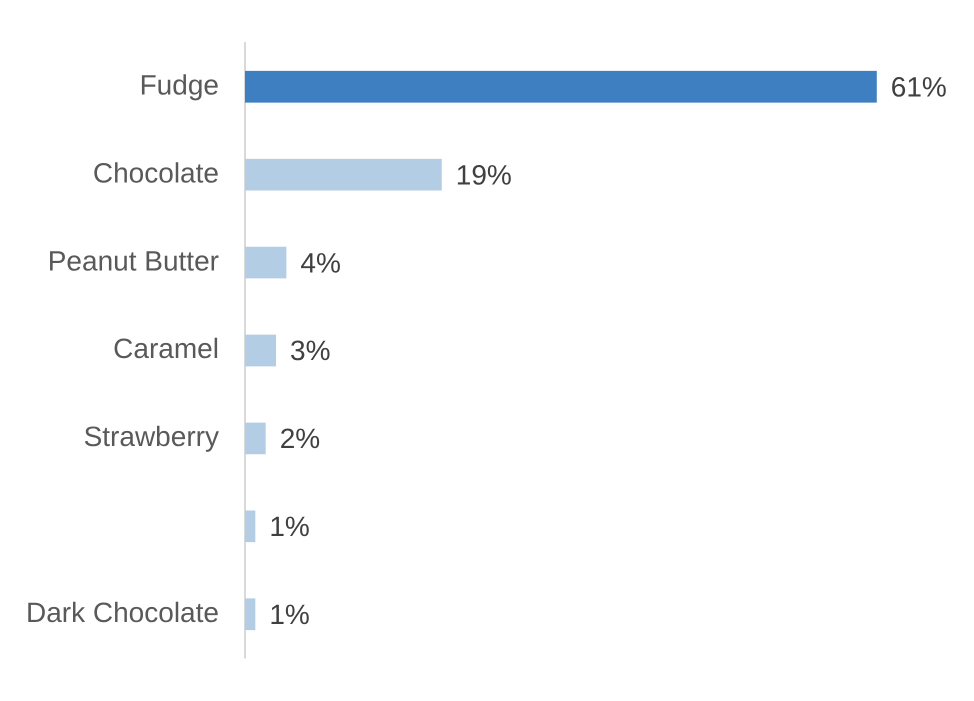  What do you see at coordinates (155, 172) in the screenshot?
I see `y-tick-label: Chocolate` at bounding box center [155, 172].